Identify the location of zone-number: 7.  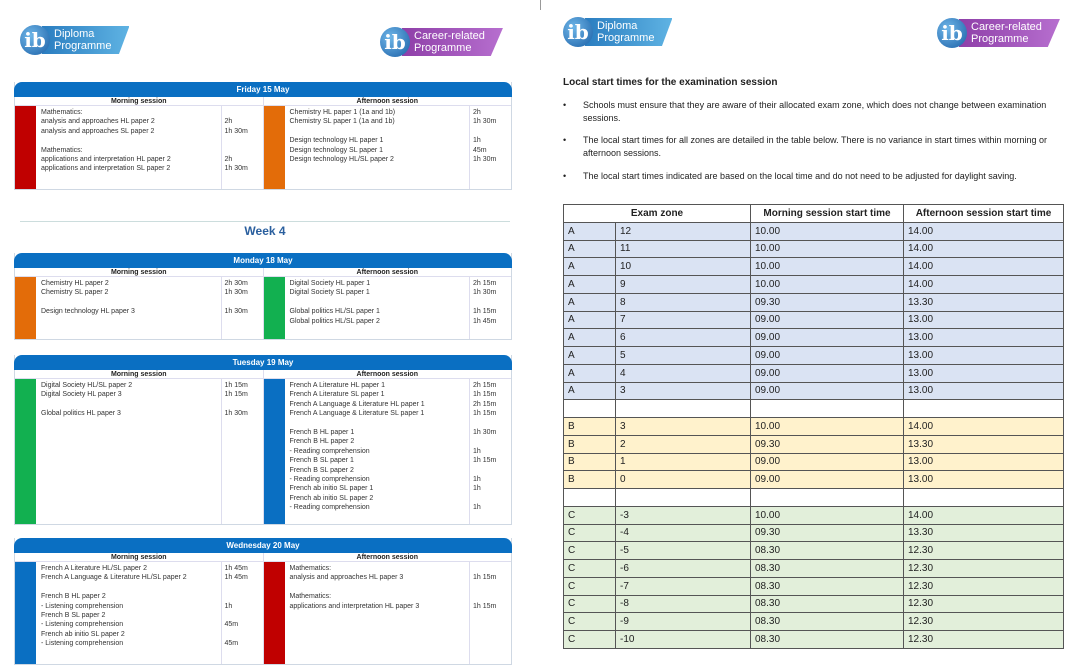
(683, 320).